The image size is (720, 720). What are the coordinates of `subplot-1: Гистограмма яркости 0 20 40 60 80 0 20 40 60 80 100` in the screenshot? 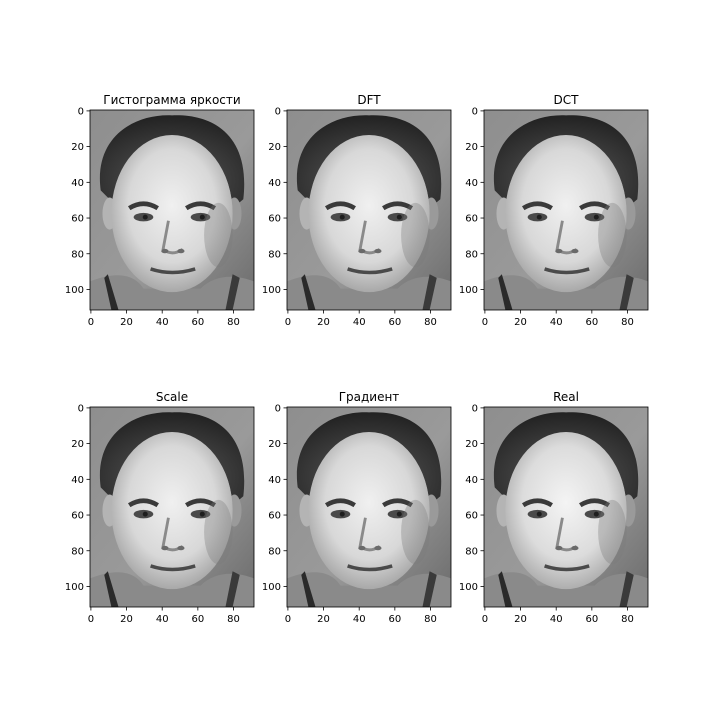 It's located at (160, 210).